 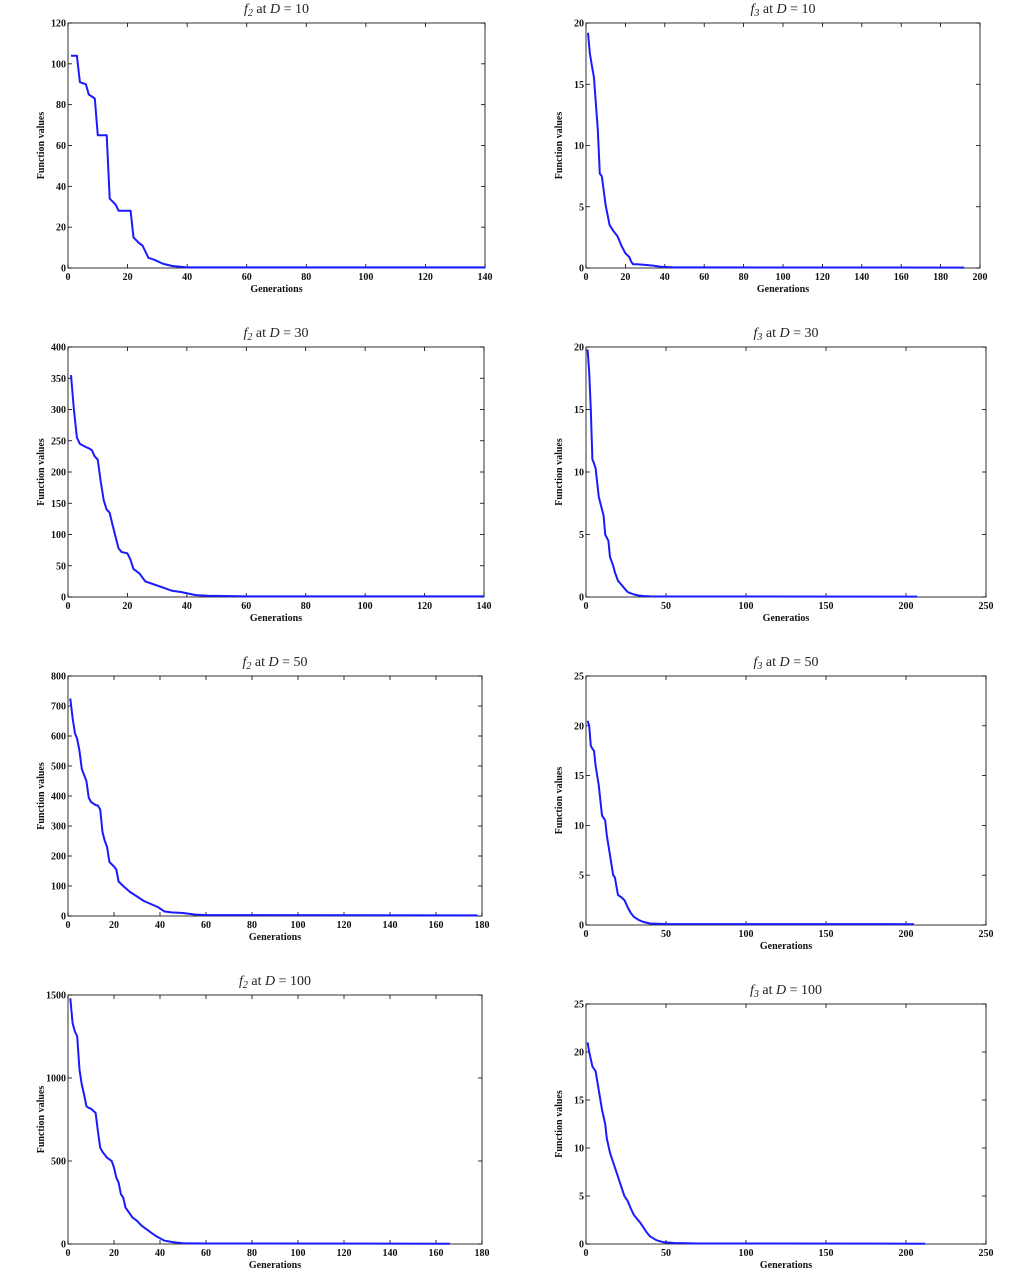 What do you see at coordinates (61, 146) in the screenshot?
I see `y-tick-label: 60` at bounding box center [61, 146].